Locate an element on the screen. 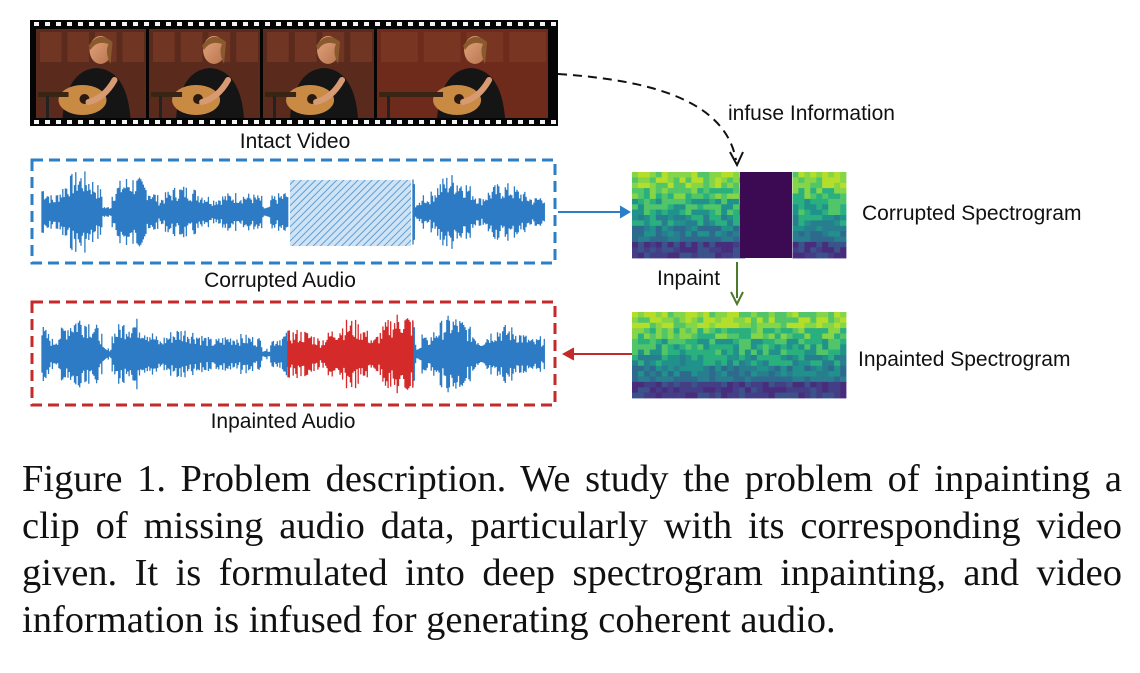 Image resolution: width=1140 pixels, height=673 pixels. filmstrip-perforations is located at coordinates (295, 73).